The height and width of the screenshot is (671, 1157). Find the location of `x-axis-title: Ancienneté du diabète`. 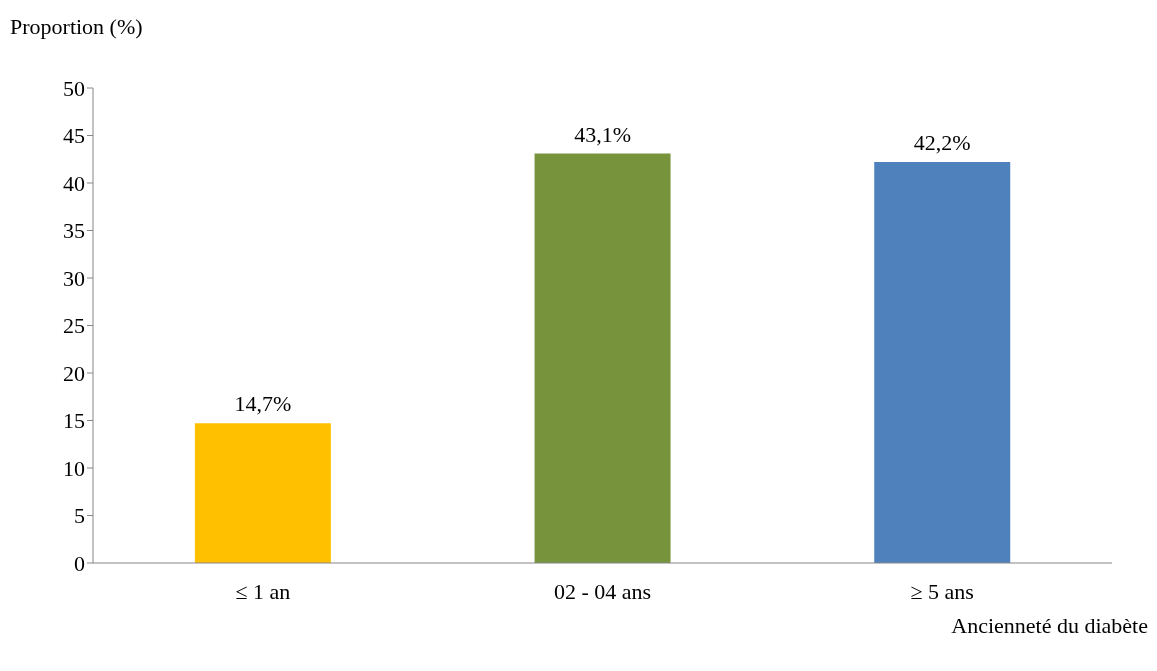

x-axis-title: Ancienneté du diabète is located at coordinates (1049, 626).